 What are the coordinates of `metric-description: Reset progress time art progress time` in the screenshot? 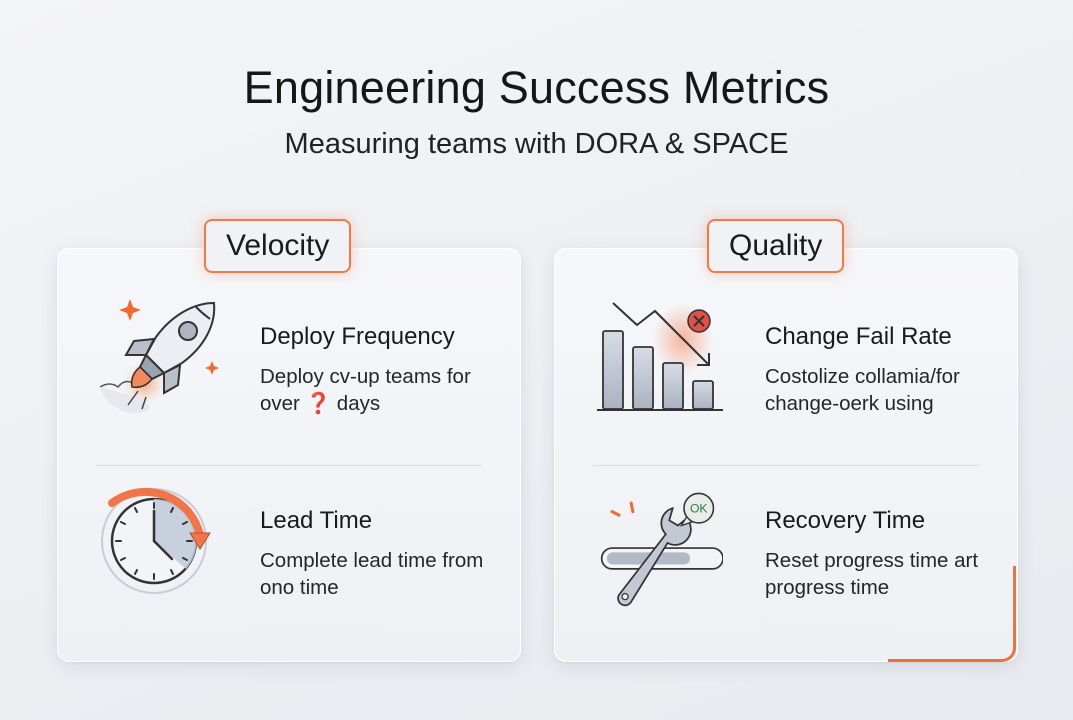 It's located at (872, 574).